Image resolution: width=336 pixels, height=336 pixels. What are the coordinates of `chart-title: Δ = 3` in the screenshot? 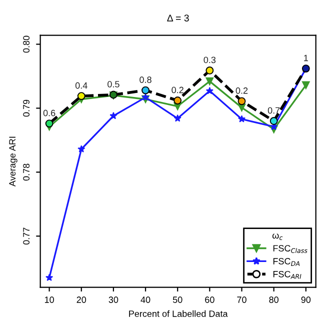 It's located at (178, 18).